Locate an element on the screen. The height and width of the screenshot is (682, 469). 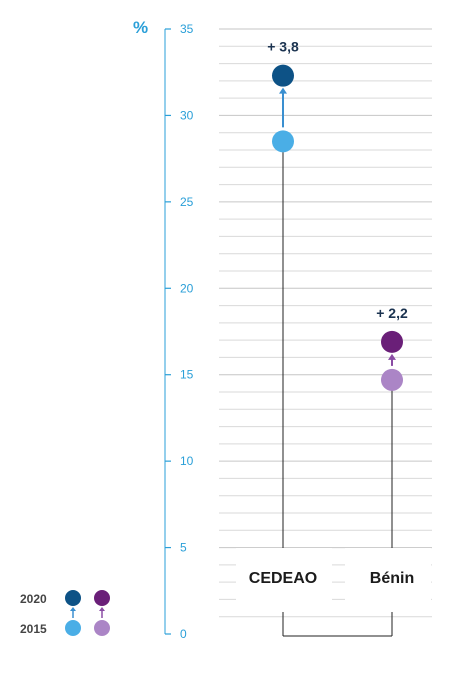
category-label-cedeao: CEDEAO is located at coordinates (283, 578).